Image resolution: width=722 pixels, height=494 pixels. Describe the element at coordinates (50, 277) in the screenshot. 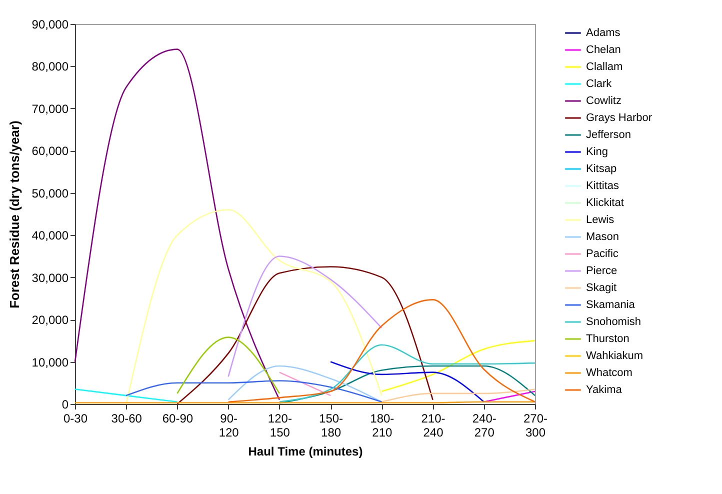

I see `y-tick-label: 30,000` at that location.